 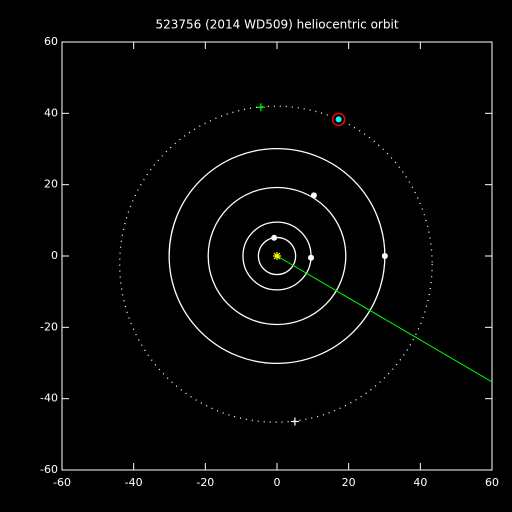 What do you see at coordinates (51, 184) in the screenshot?
I see `y-tick-label: 20` at bounding box center [51, 184].